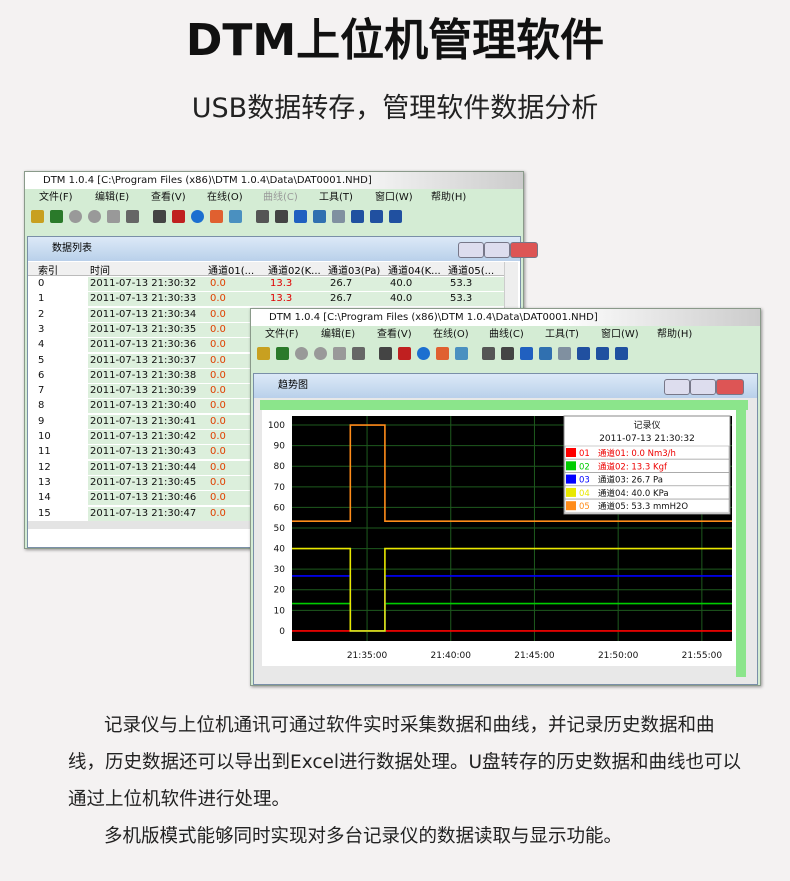 The image size is (790, 881). What do you see at coordinates (100, 271) in the screenshot?
I see `column-header: 时间` at bounding box center [100, 271].